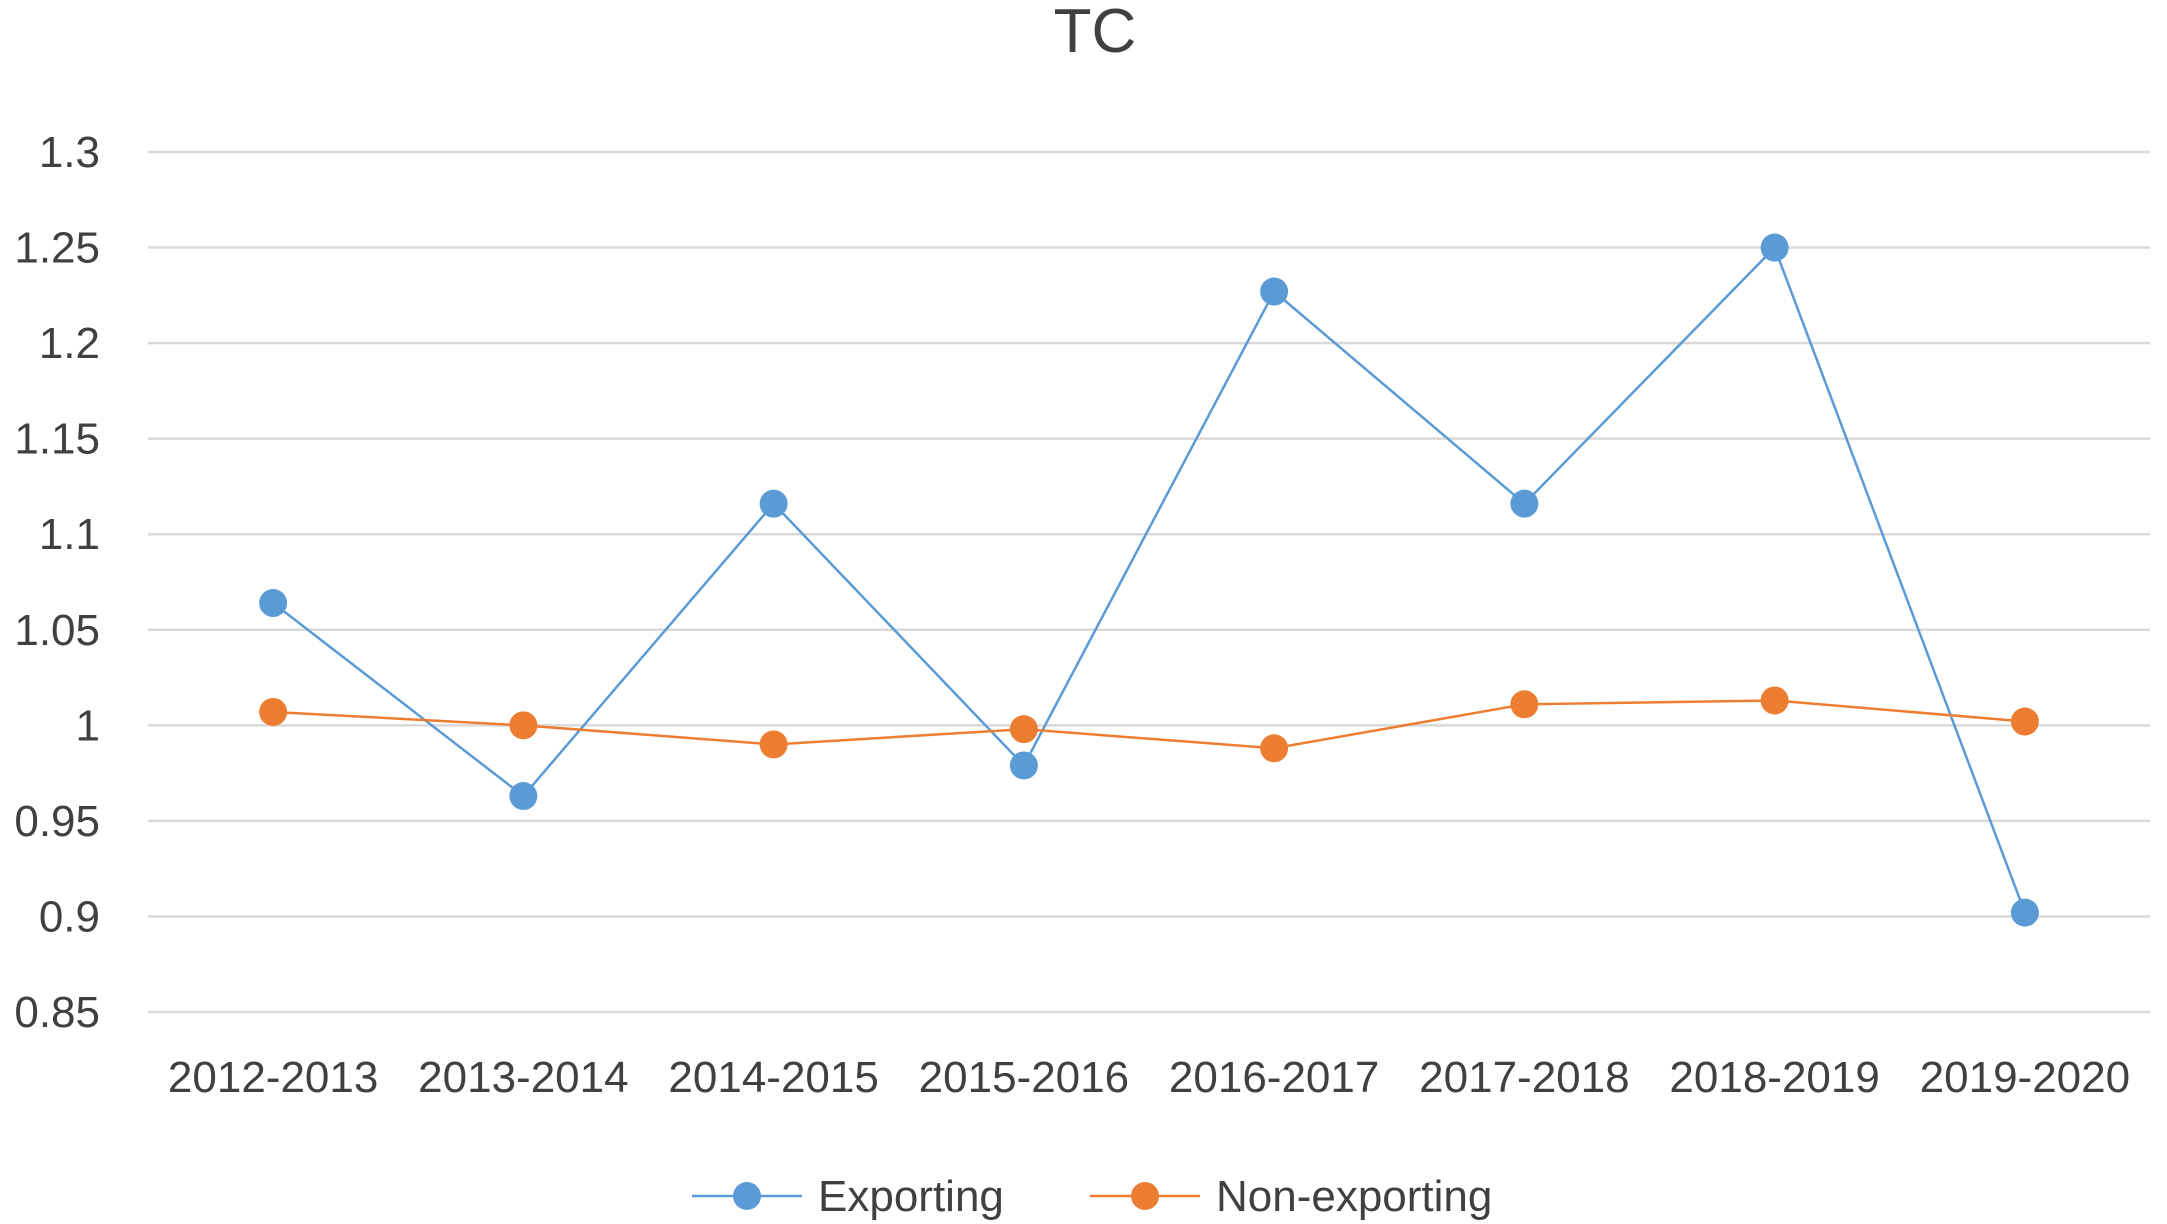  What do you see at coordinates (69, 343) in the screenshot?
I see `y-tick-label: 1.2` at bounding box center [69, 343].